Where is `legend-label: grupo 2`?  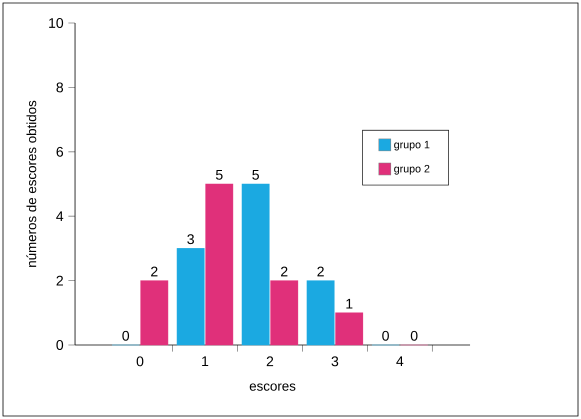 legend-label: grupo 2 is located at coordinates (412, 169).